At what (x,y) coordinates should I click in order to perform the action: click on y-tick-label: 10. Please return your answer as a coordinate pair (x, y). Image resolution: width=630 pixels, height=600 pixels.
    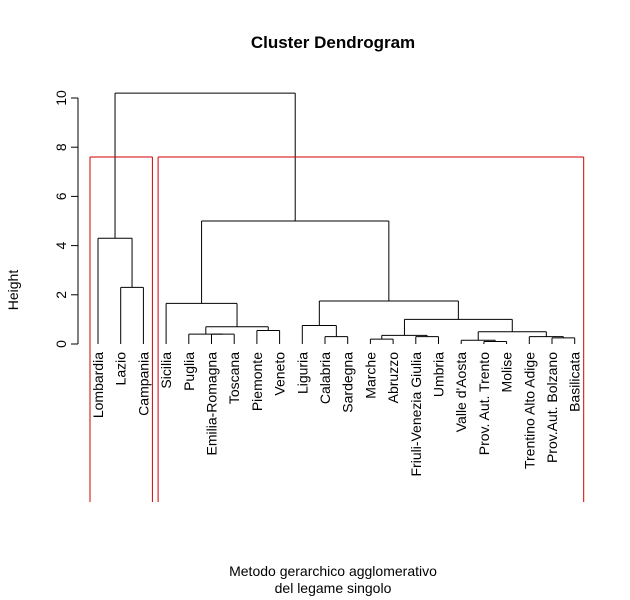
    Looking at the image, I should click on (61, 98).